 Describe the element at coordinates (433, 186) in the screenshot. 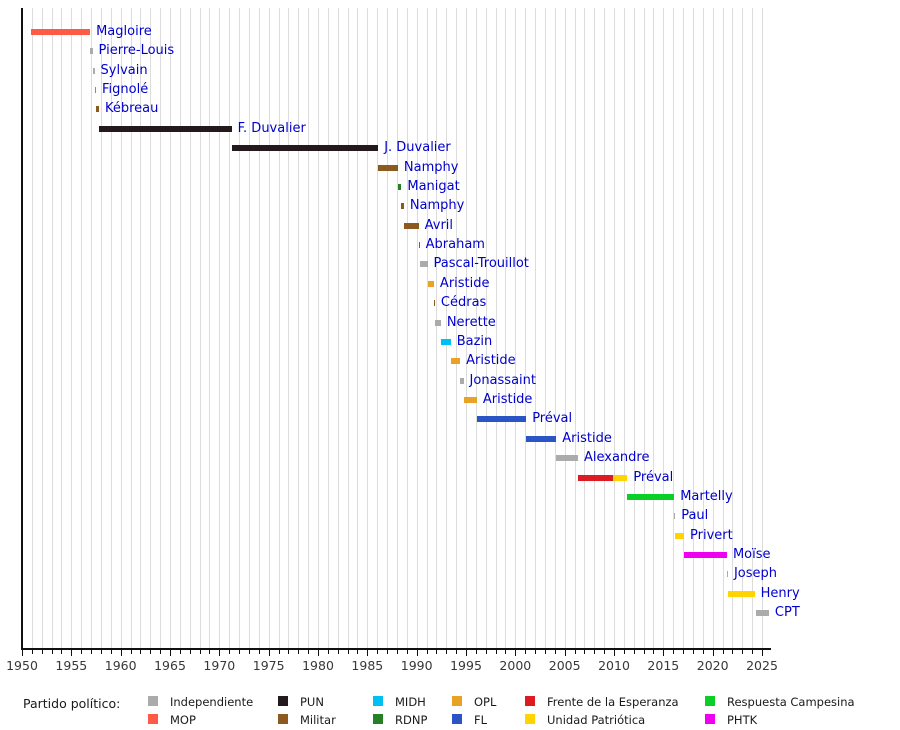

I see `bar-label: Manigat` at that location.